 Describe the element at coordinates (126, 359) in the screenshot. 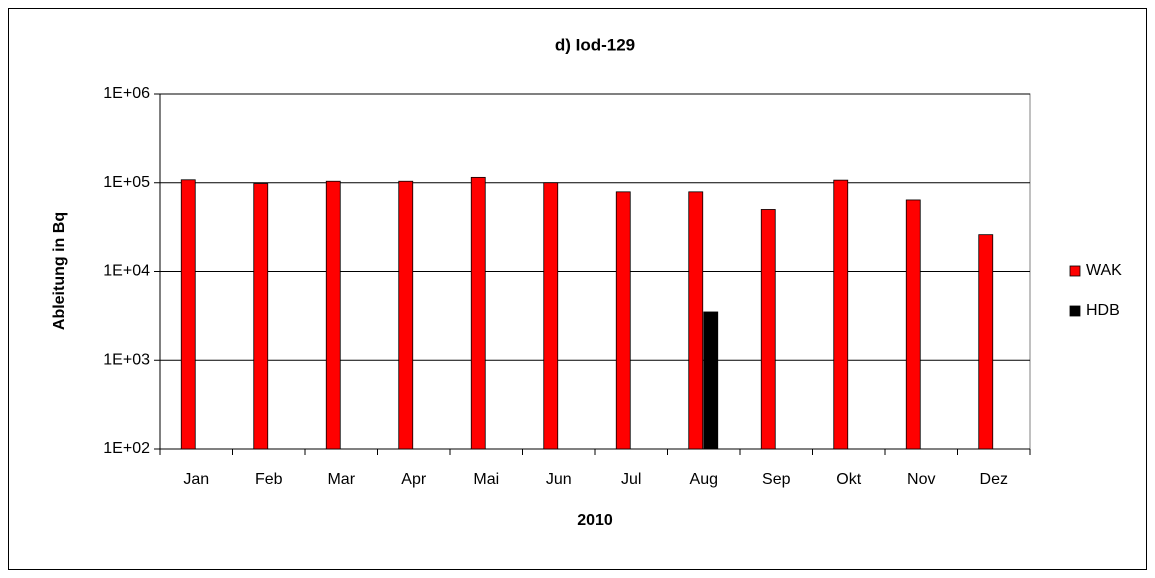

I see `y-tick-label: 1E+03` at that location.